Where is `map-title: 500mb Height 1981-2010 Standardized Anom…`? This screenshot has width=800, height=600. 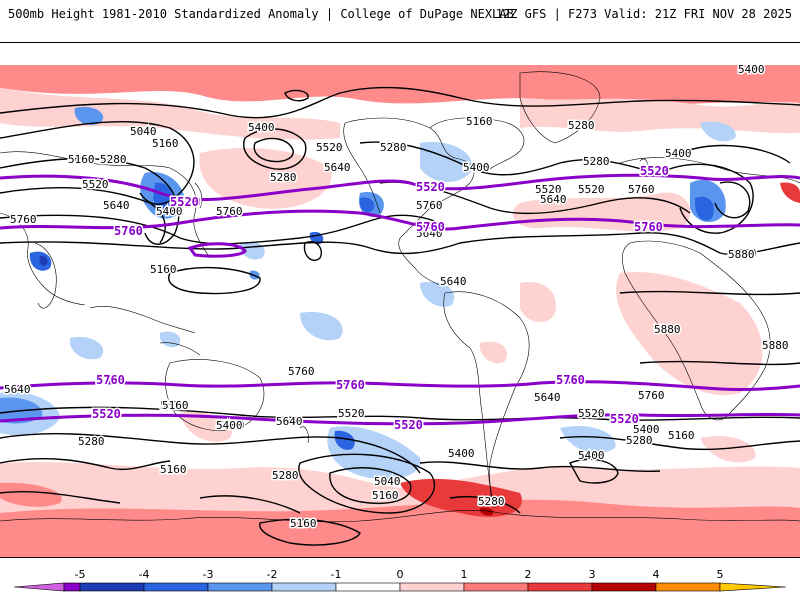 map-title: 500mb Height 1981-2010 Standardized Anom… is located at coordinates (261, 14).